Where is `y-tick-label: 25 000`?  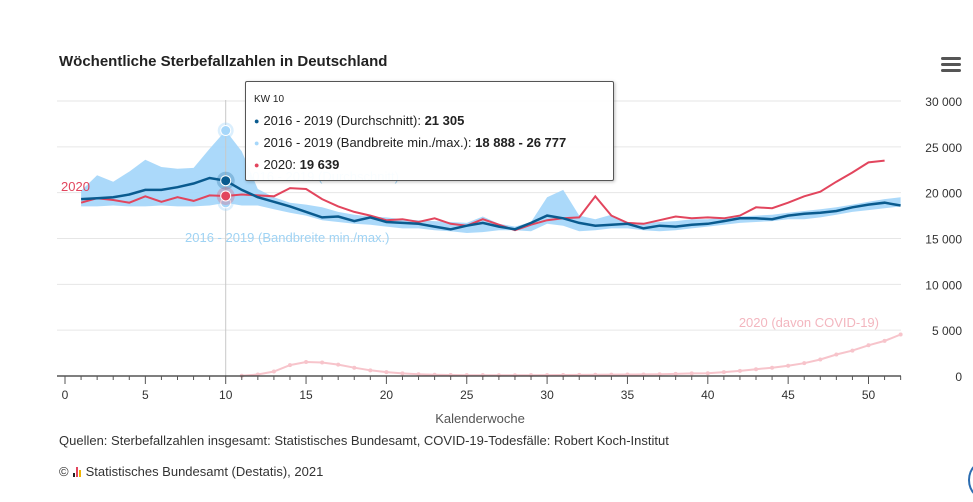
y-tick-label: 25 000 is located at coordinates (943, 148).